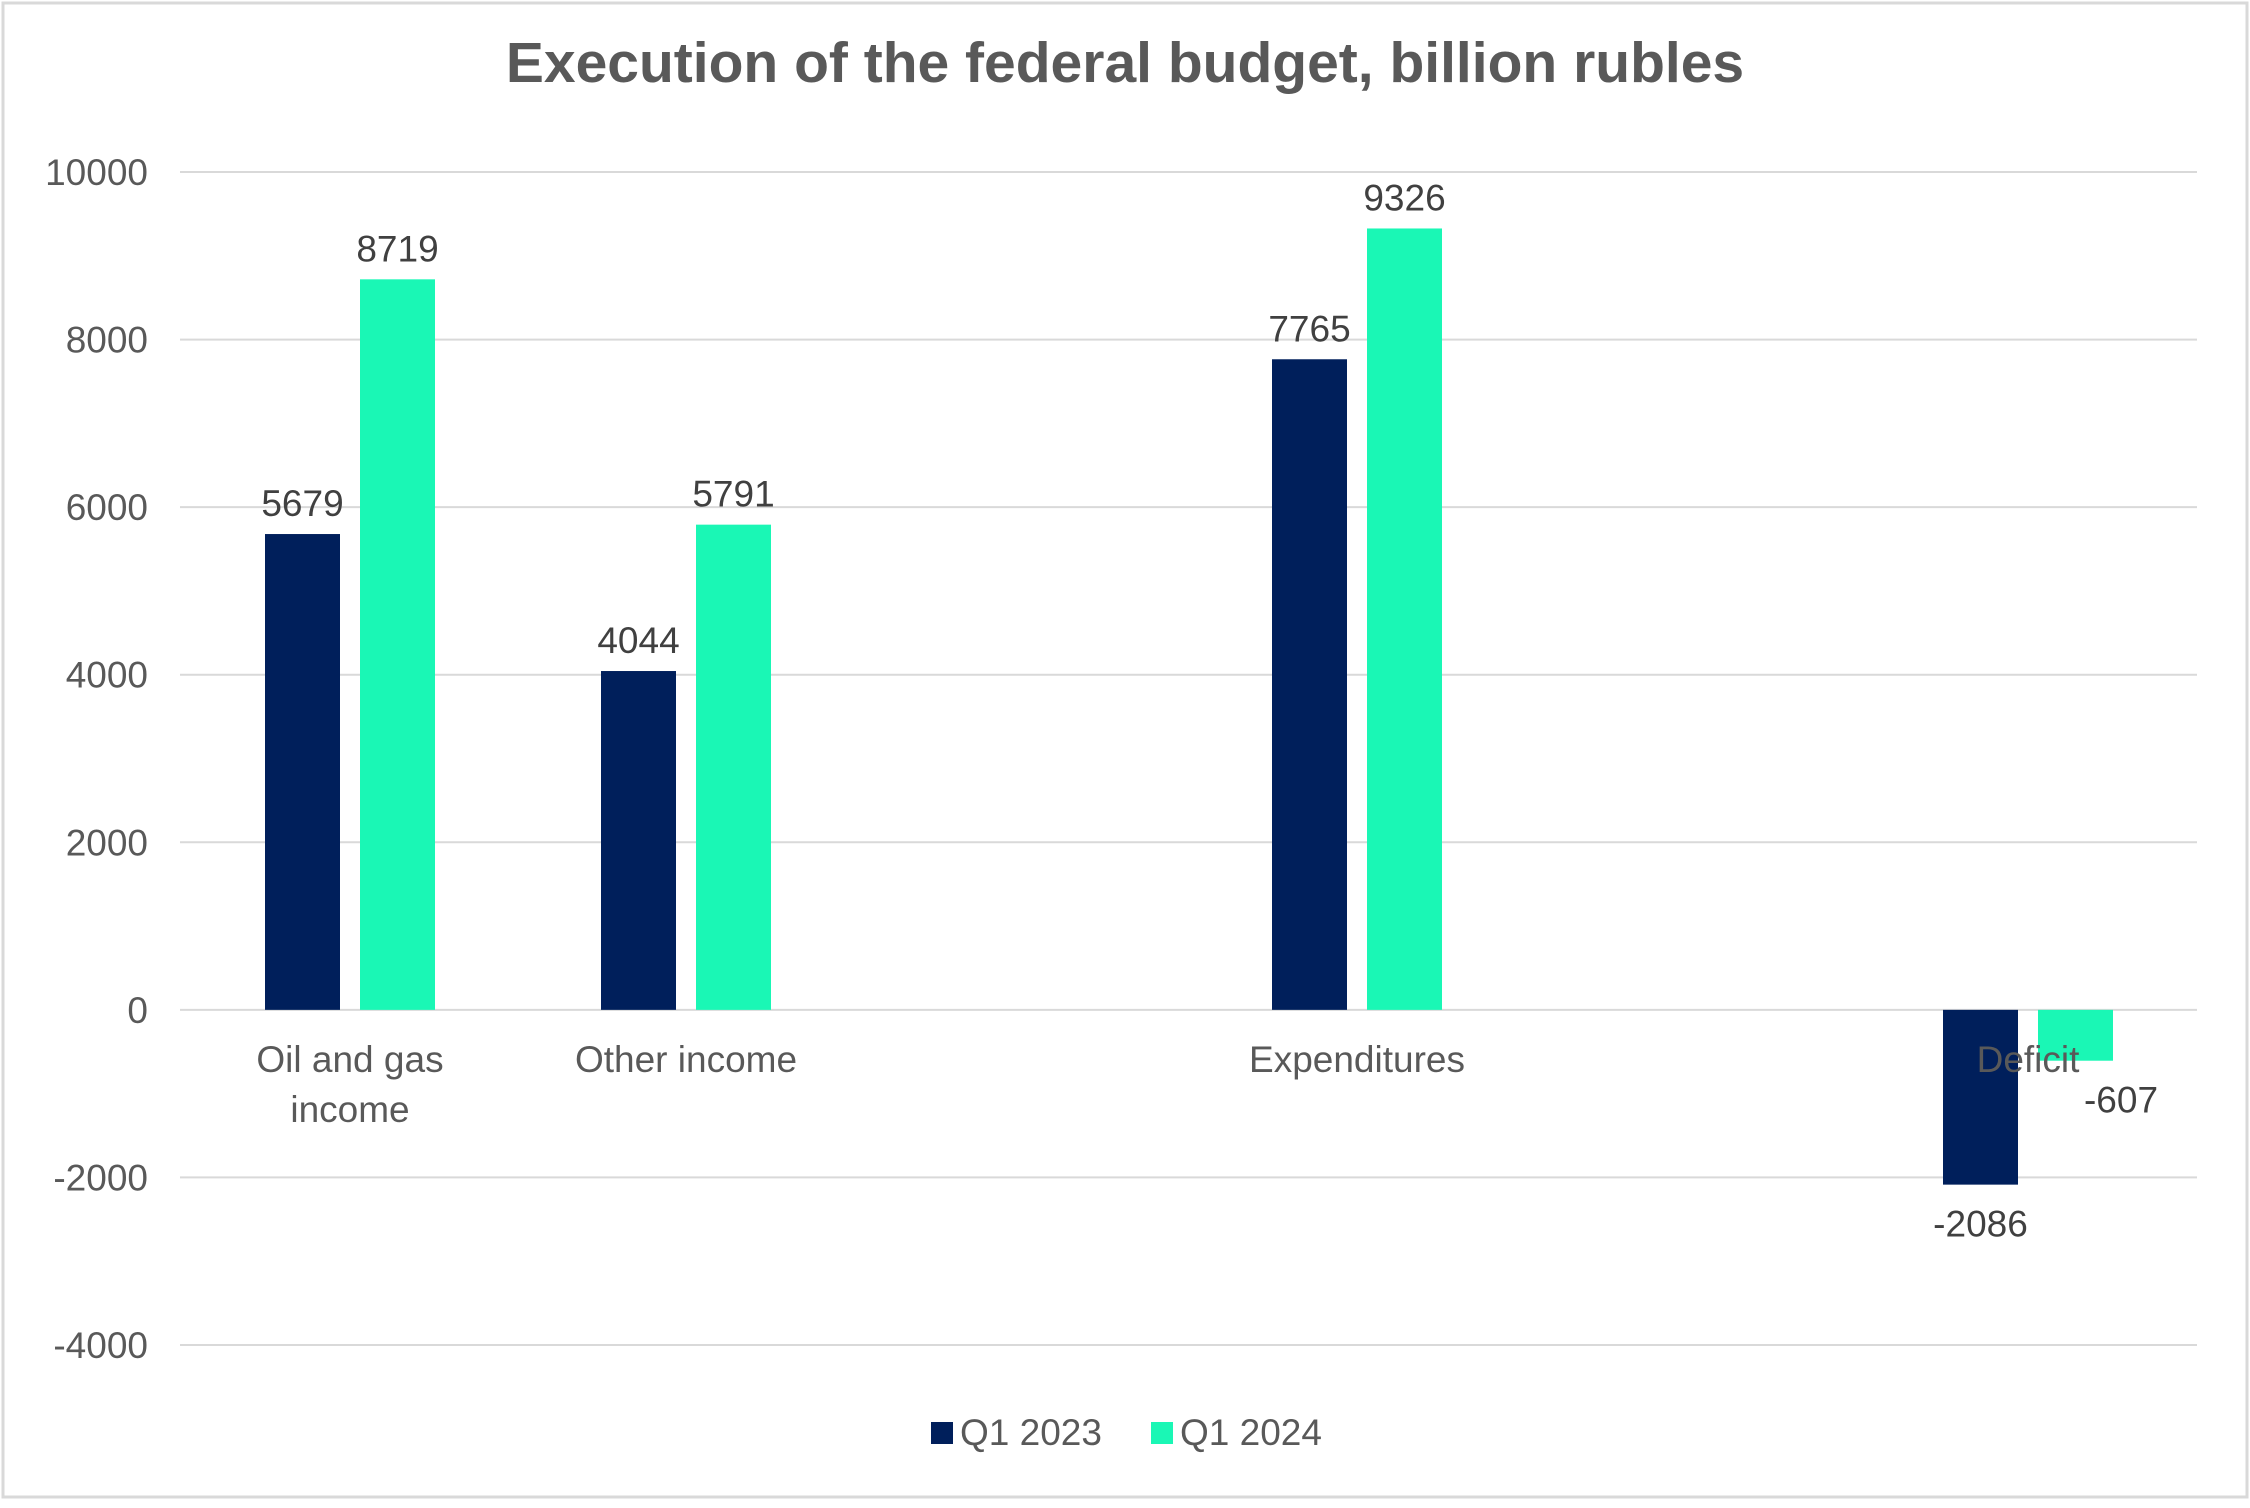 Image resolution: width=2250 pixels, height=1508 pixels. I want to click on y-tick-label: -4000, so click(100, 1345).